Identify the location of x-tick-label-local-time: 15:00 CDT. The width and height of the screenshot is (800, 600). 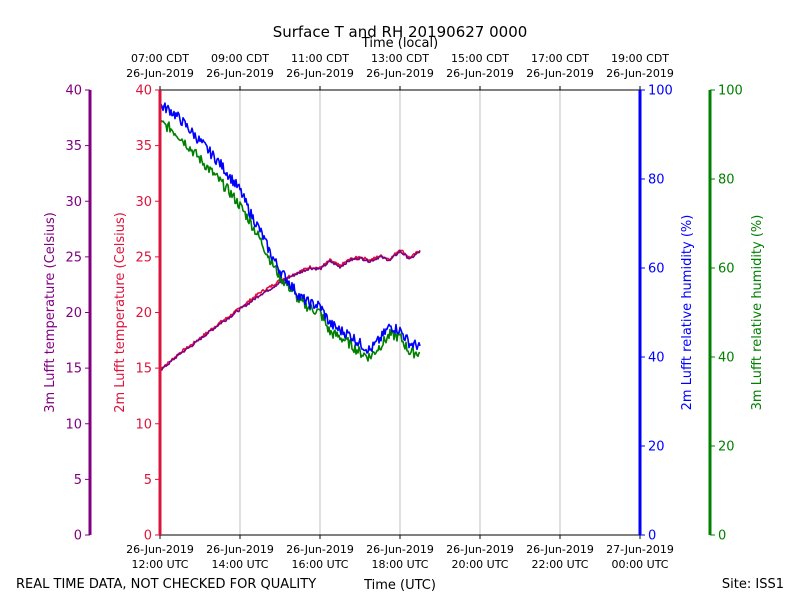
(480, 58).